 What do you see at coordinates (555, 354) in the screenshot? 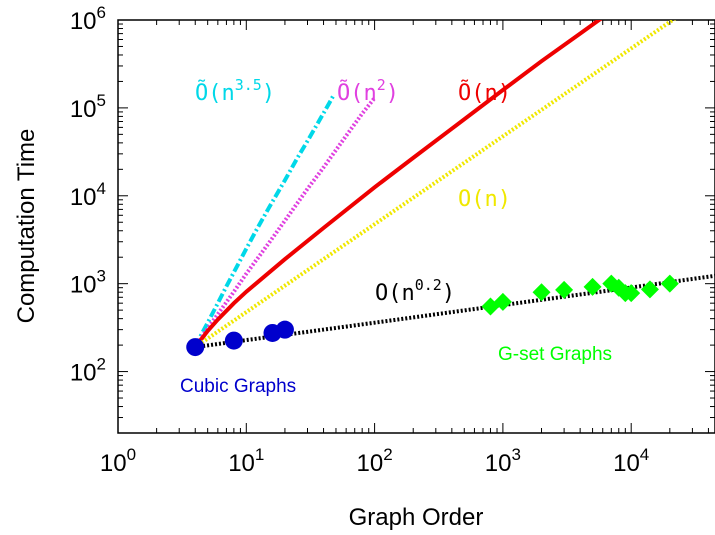
I see `series-label: G-set Graphs` at bounding box center [555, 354].